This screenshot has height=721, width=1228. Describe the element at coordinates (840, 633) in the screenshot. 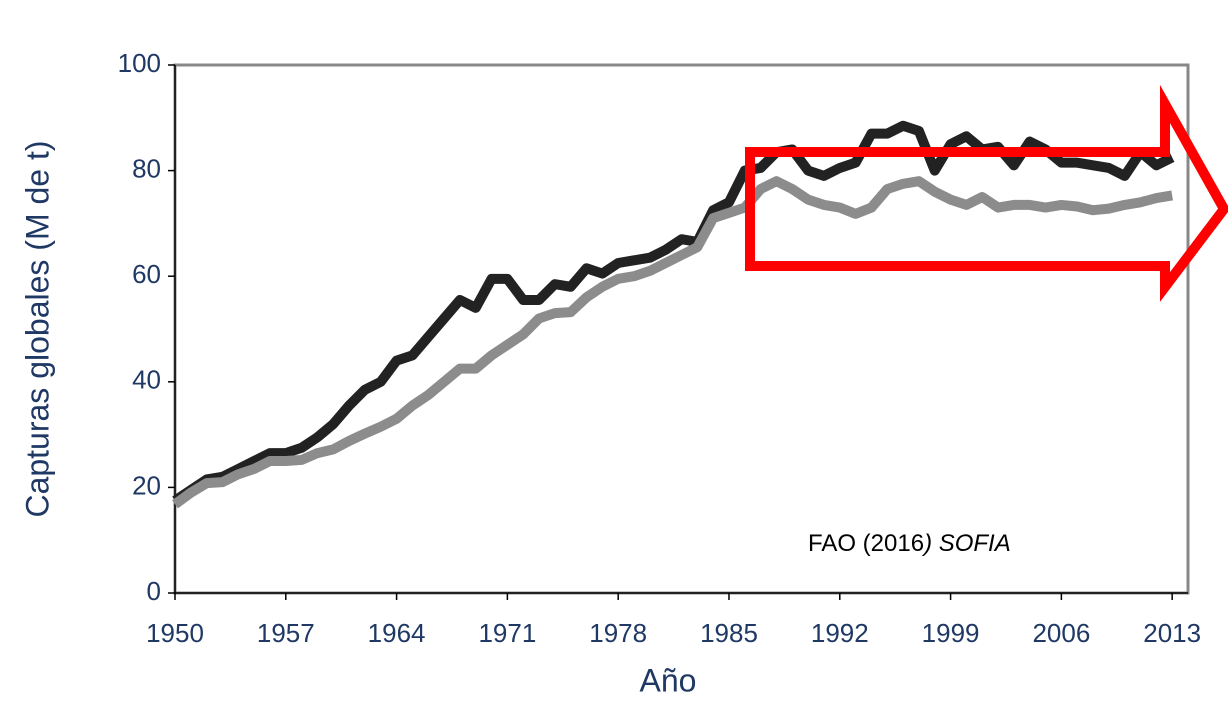

I see `x-tick-label: 1992` at that location.